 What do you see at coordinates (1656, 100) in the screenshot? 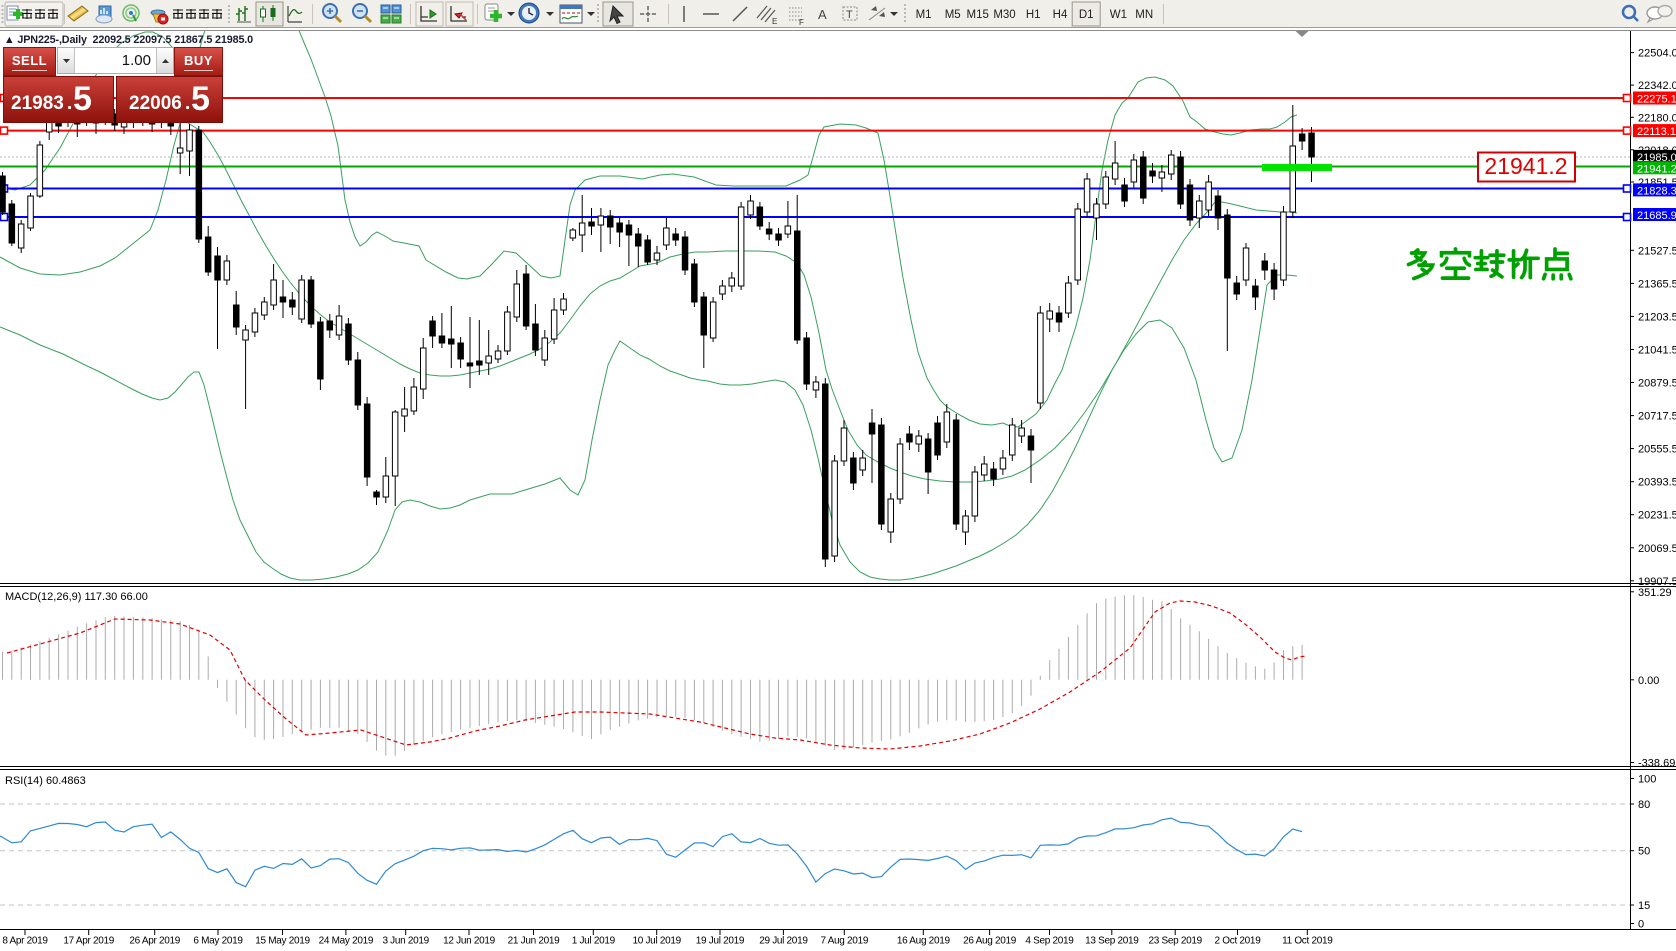
I see `svg-text: 22275.1` at bounding box center [1656, 100].